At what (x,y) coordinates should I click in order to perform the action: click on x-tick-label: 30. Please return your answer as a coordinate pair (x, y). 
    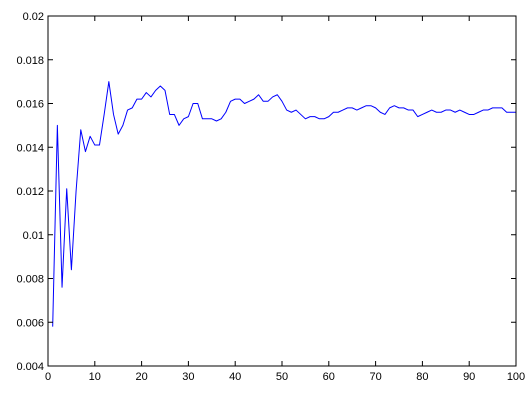
    Looking at the image, I should click on (188, 377).